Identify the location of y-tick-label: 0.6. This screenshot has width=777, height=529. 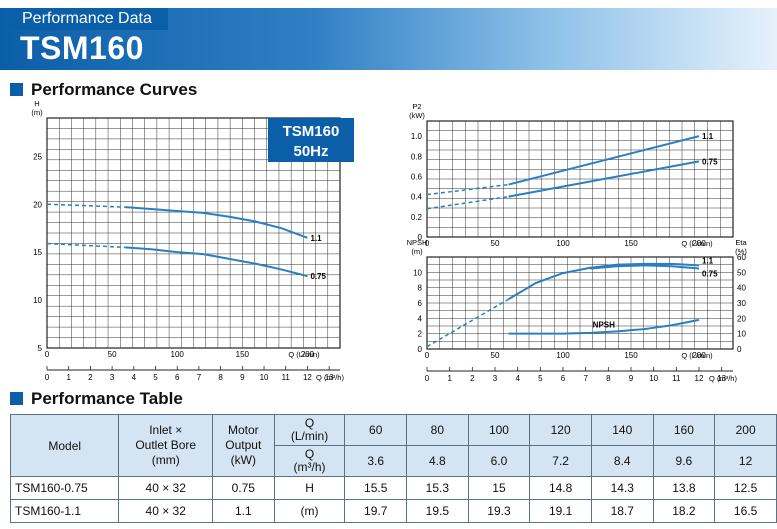
(417, 176).